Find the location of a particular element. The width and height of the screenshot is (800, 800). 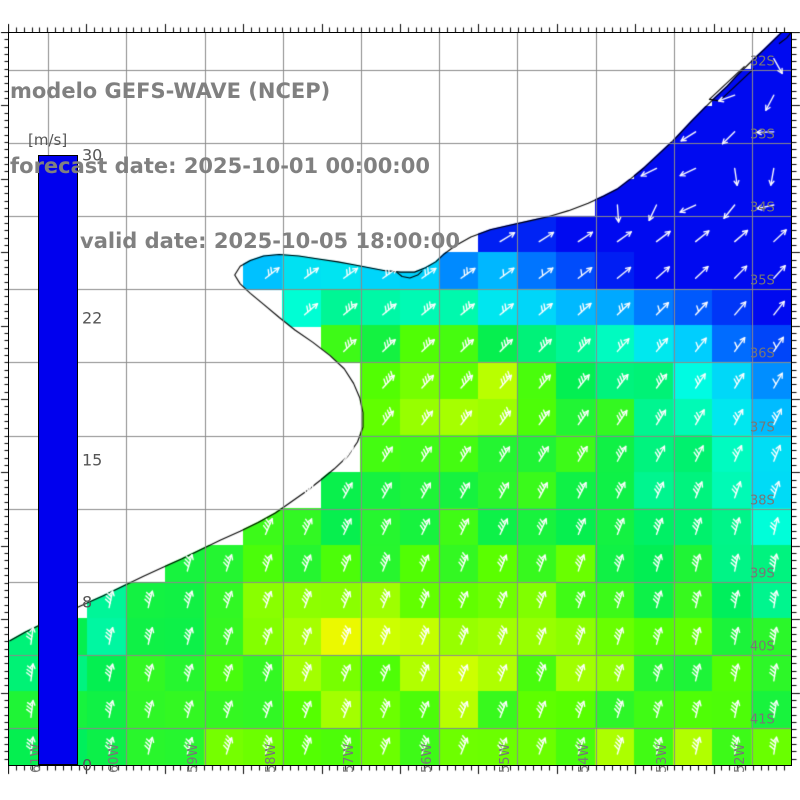

lon-label-53W: 53W is located at coordinates (662, 758).